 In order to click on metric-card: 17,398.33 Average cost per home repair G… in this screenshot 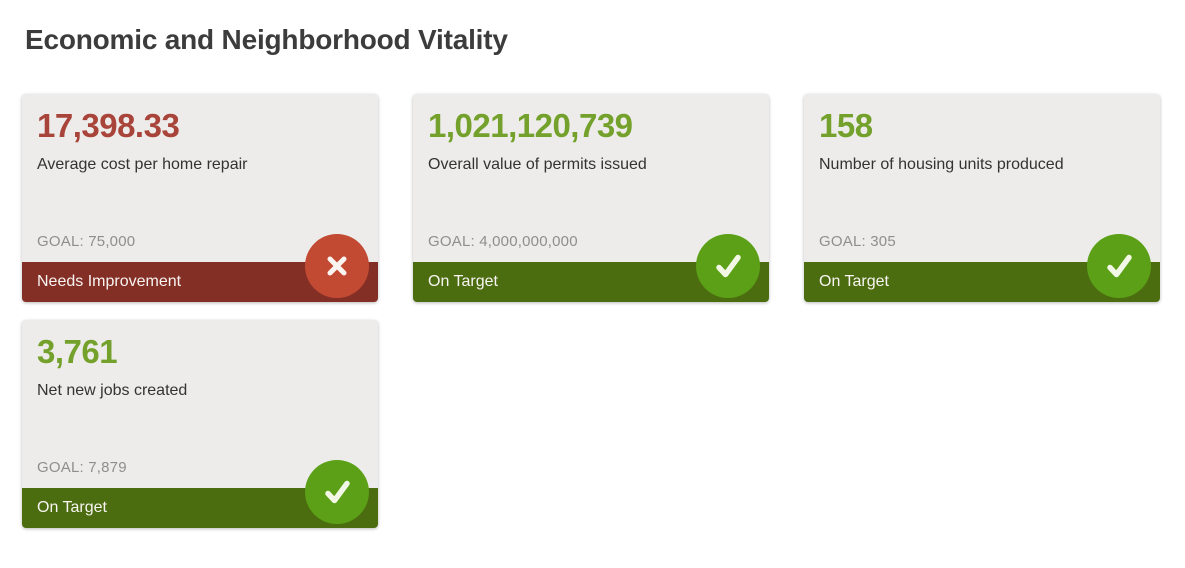, I will do `click(200, 198)`.